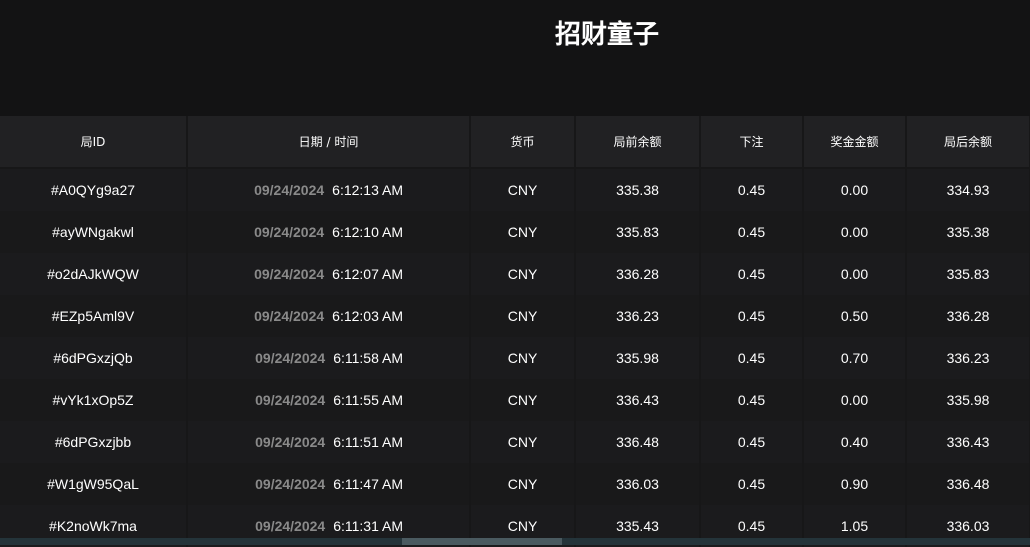 Image resolution: width=1030 pixels, height=547 pixels. Describe the element at coordinates (638, 358) in the screenshot. I see `balance-before: 335.98` at that location.